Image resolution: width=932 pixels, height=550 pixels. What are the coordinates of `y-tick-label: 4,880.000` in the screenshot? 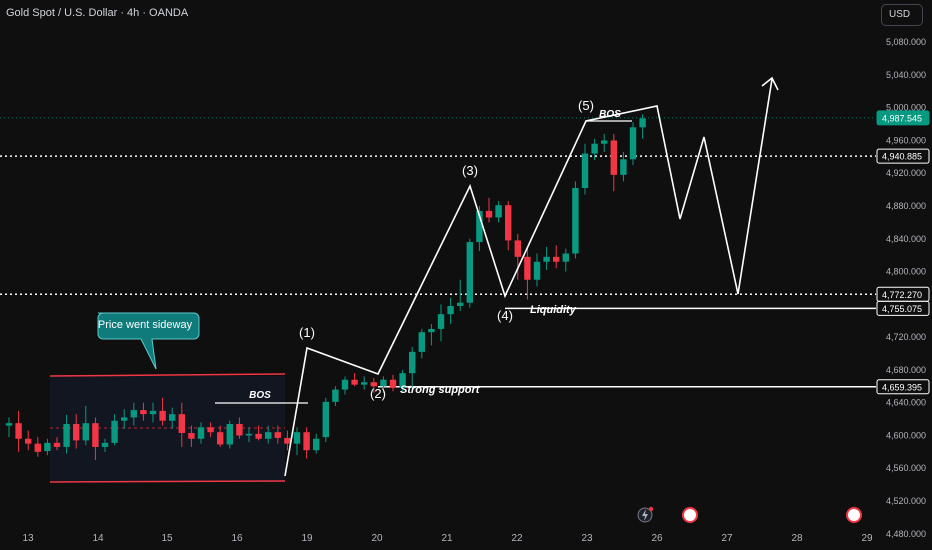 It's located at (906, 206).